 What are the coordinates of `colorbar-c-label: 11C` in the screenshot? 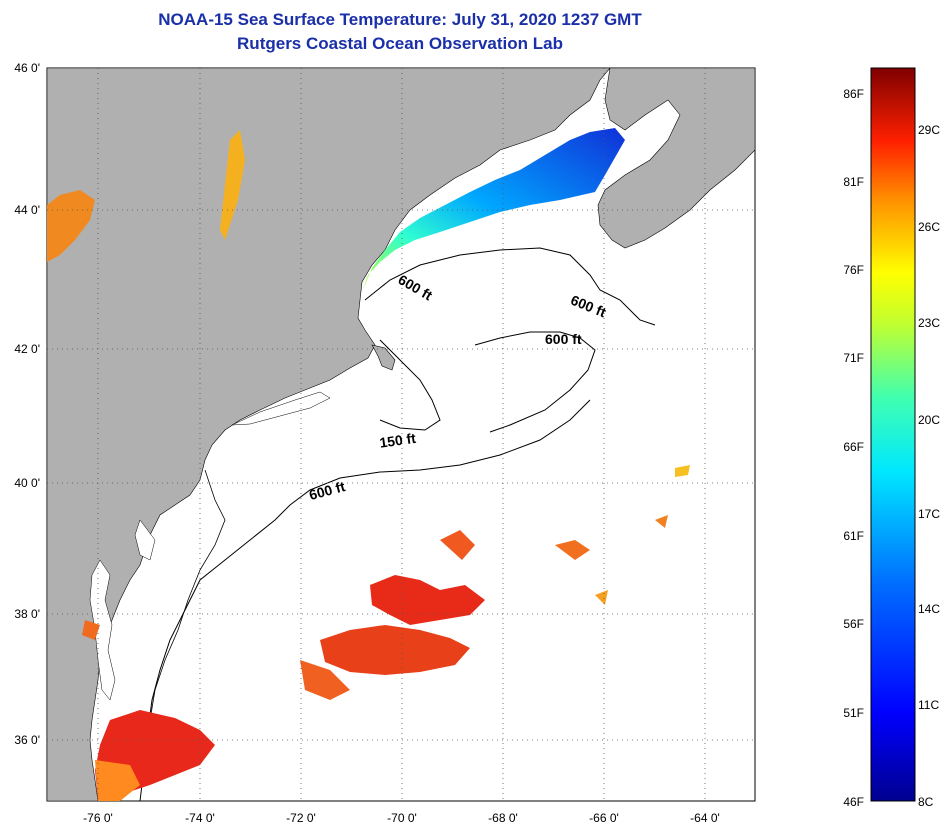 It's located at (928, 705).